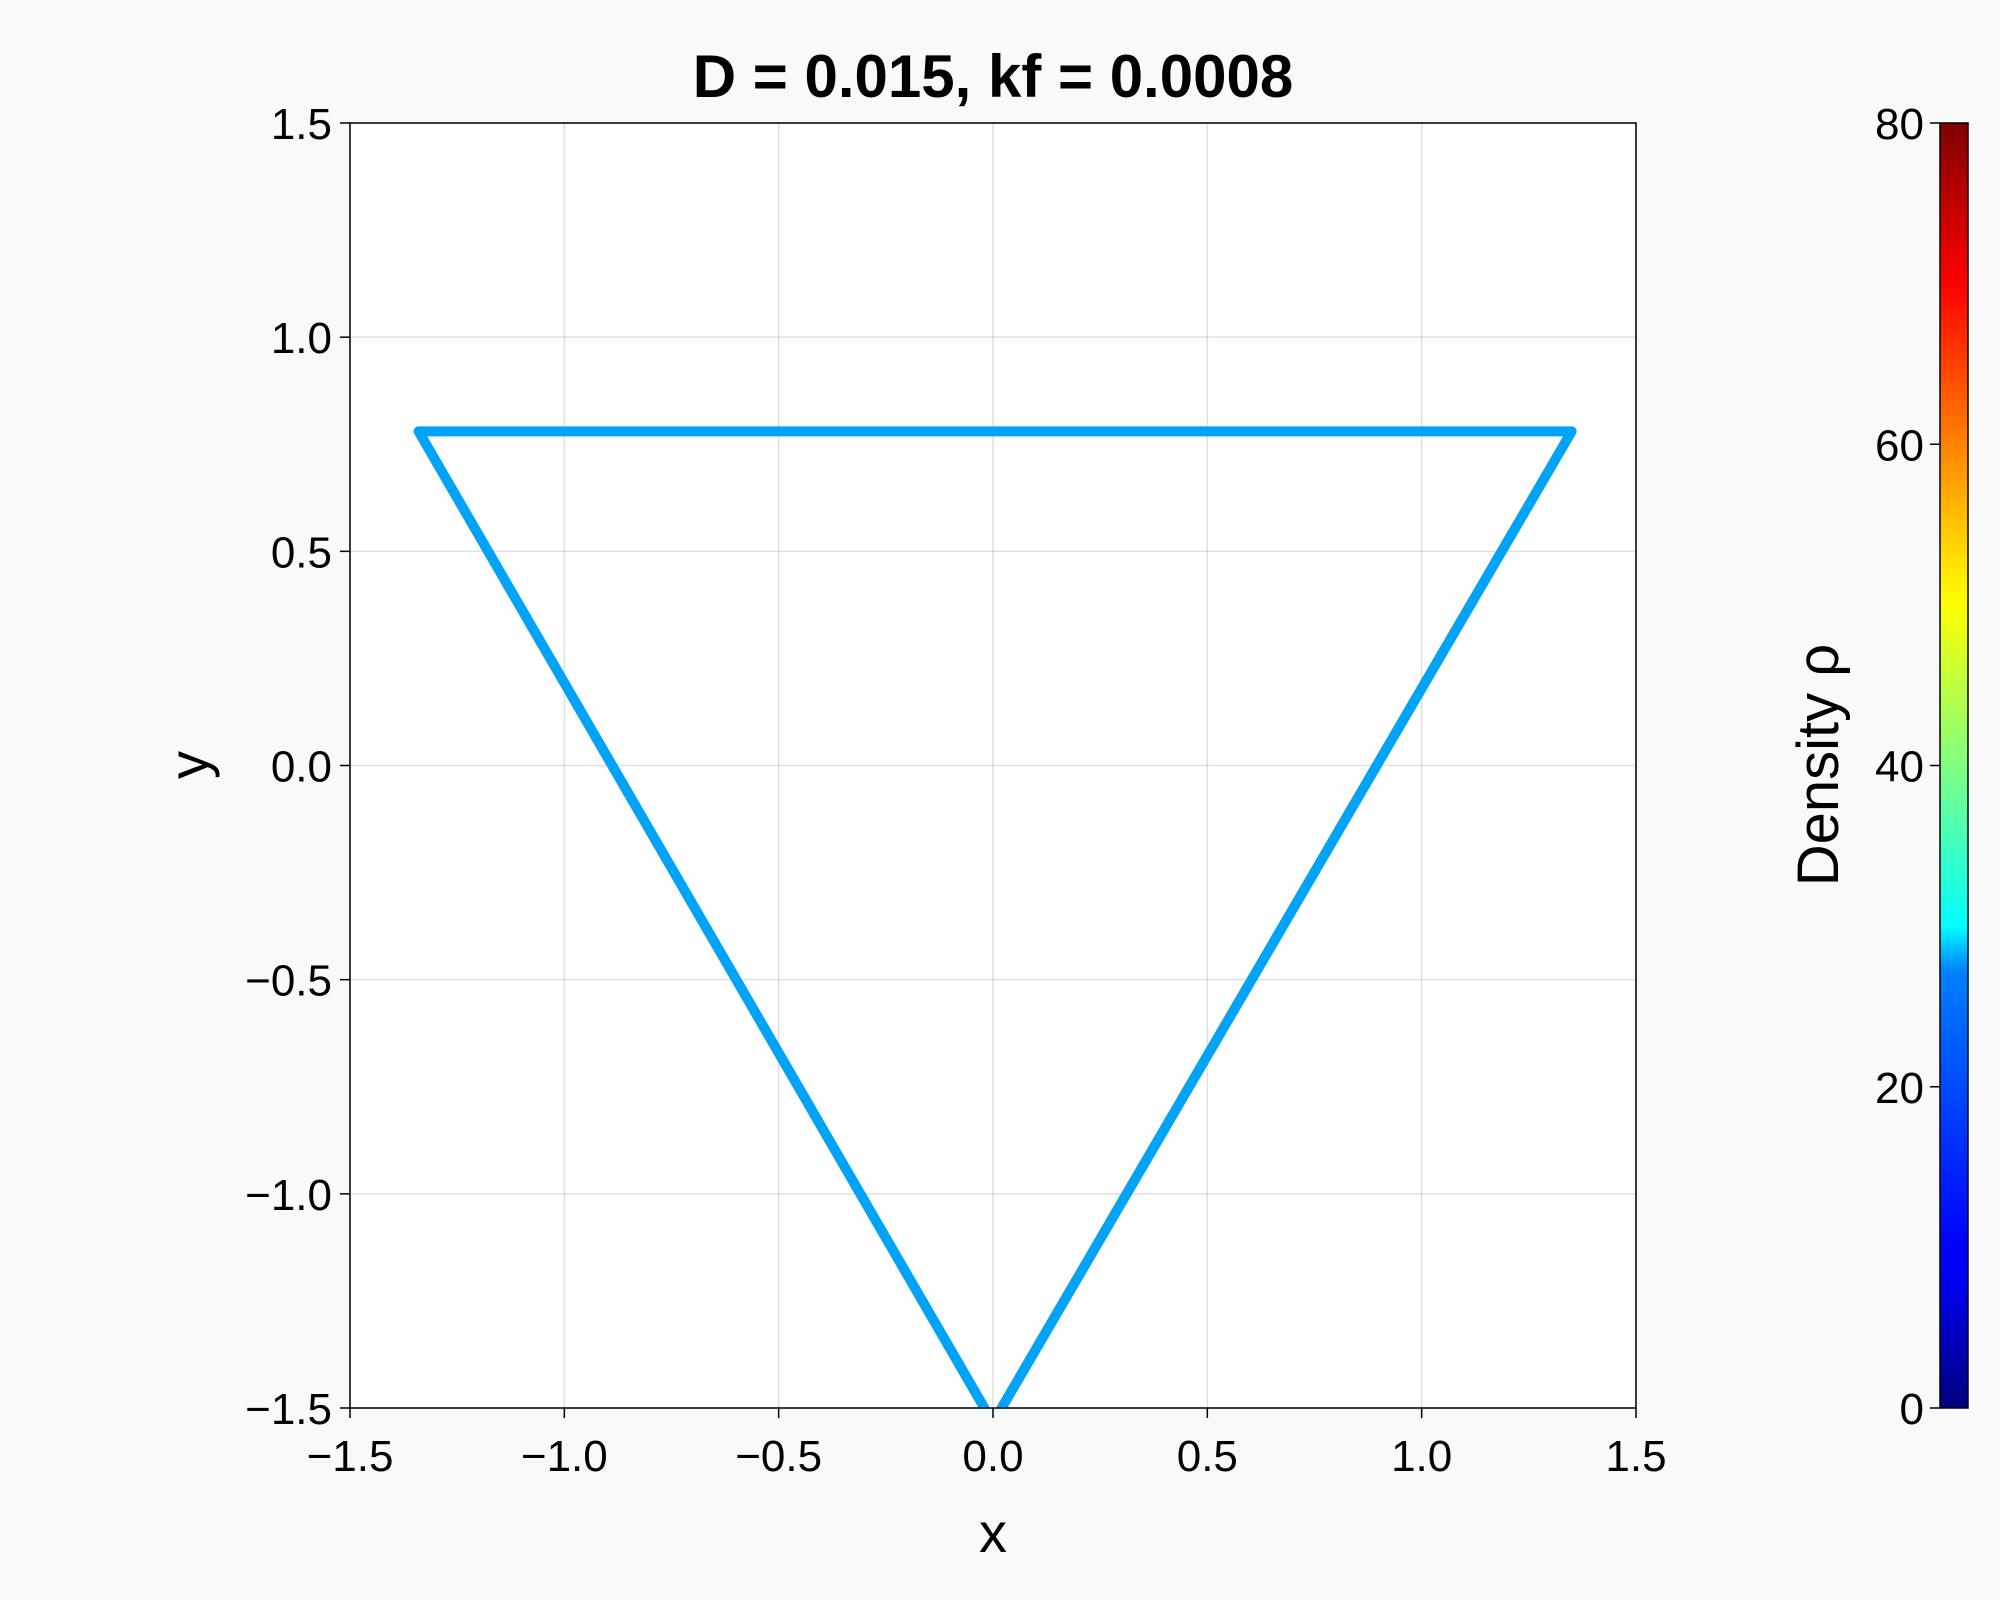  Describe the element at coordinates (778, 1456) in the screenshot. I see `x-tick-label: −0.5` at that location.